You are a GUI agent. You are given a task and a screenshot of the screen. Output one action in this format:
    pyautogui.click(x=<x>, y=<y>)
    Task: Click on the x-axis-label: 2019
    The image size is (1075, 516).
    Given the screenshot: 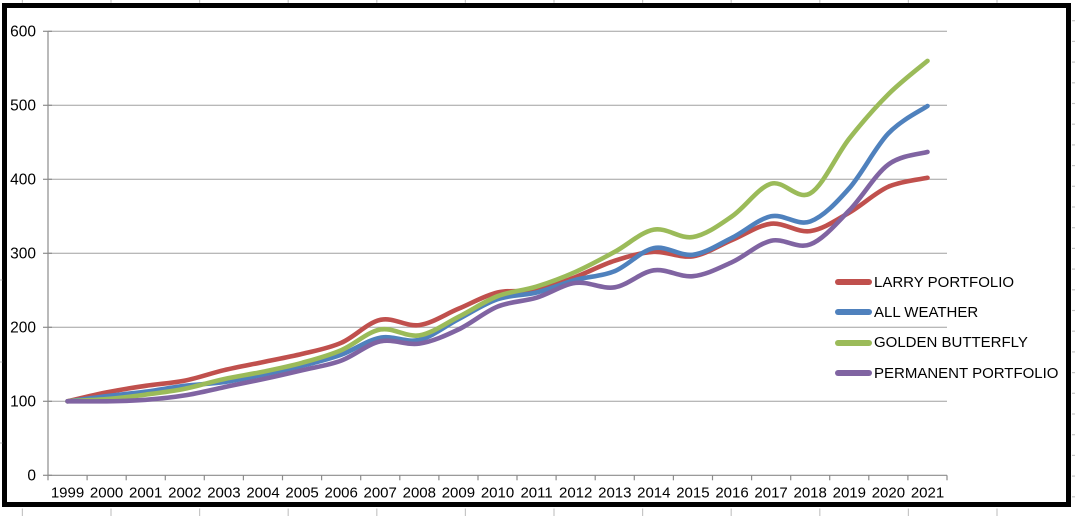 What is the action you would take?
    pyautogui.click(x=849, y=492)
    